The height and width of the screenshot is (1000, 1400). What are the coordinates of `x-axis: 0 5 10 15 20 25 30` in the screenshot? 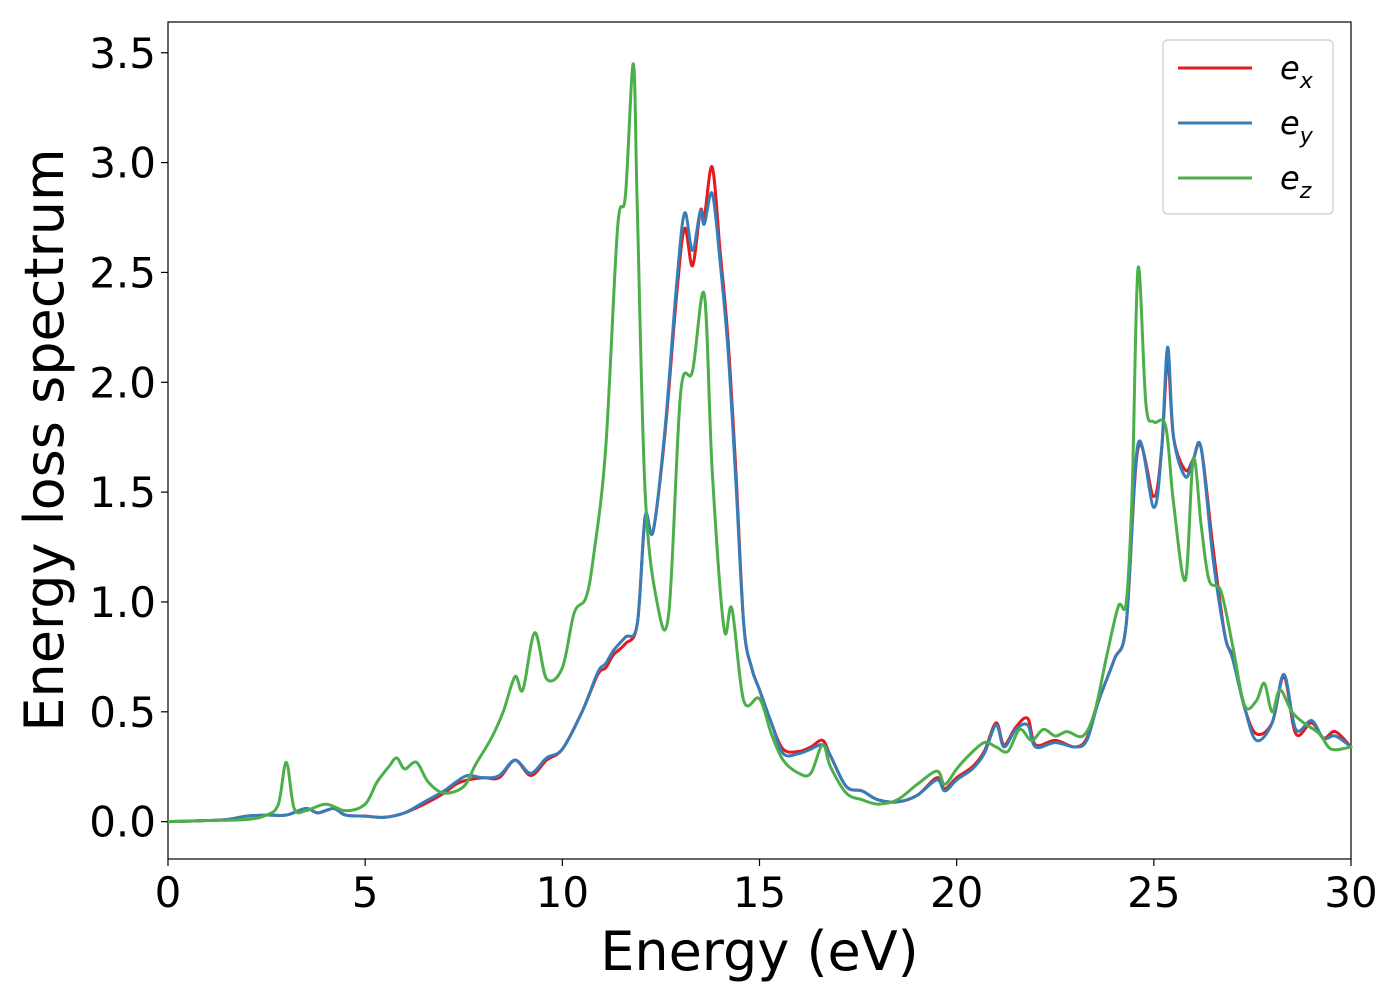 It's located at (766, 888).